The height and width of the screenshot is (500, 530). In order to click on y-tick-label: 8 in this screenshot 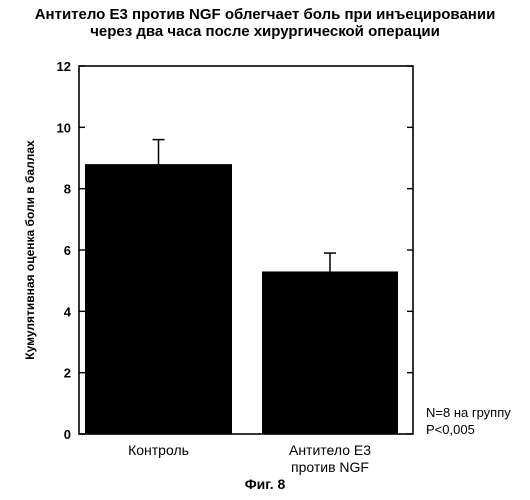, I will do `click(67, 189)`.